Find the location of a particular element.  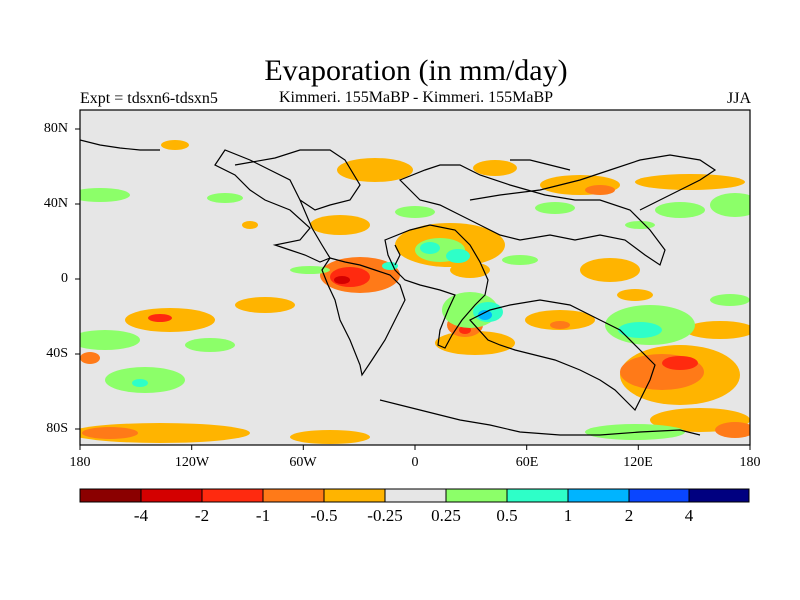

y-tick-label: 80S is located at coordinates (57, 428).